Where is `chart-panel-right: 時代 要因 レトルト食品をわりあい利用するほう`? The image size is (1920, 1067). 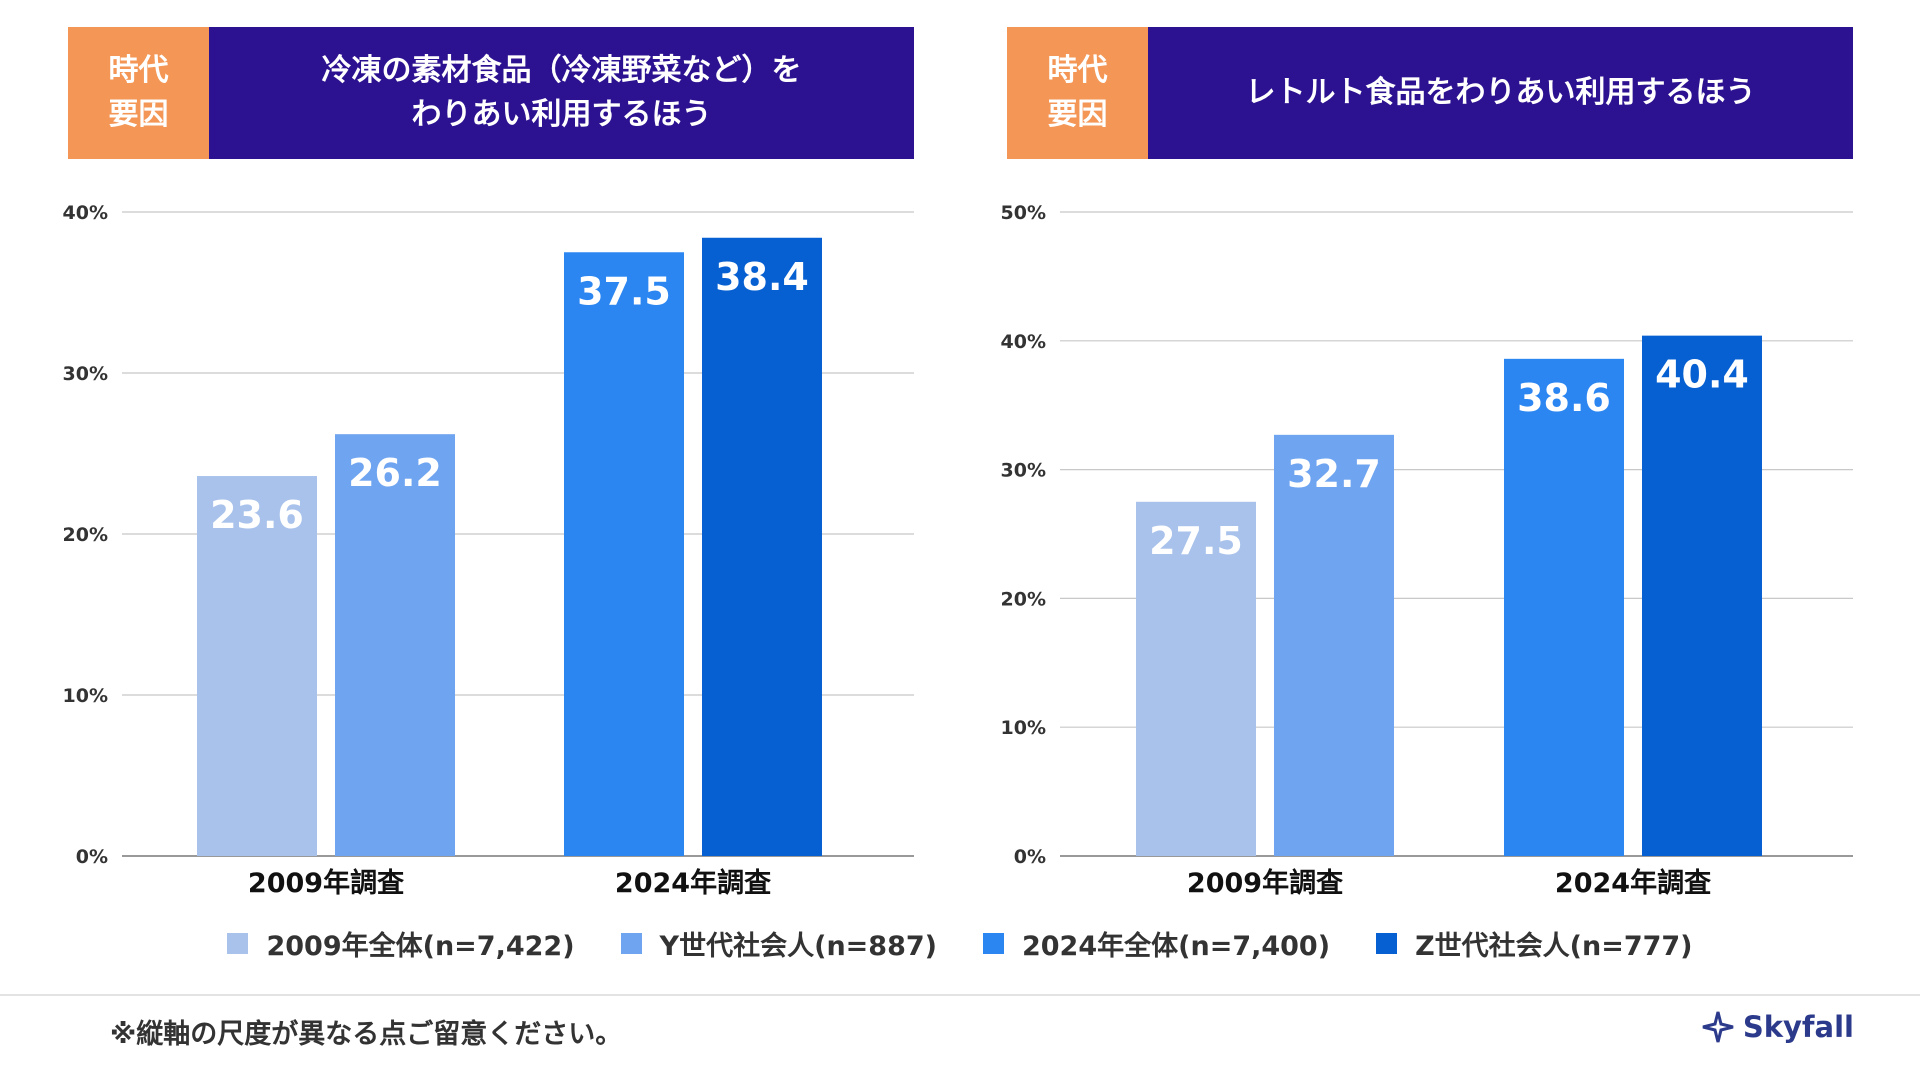
chart-panel-right: 時代 要因 レトルト食品をわりあい利用するほう is located at coordinates (1430, 93).